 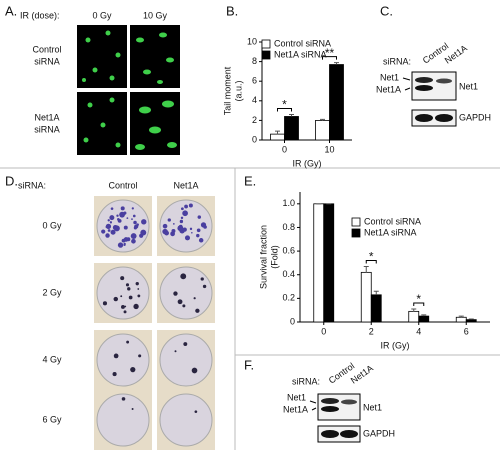 I want to click on row-label: Control, so click(x=46, y=49).